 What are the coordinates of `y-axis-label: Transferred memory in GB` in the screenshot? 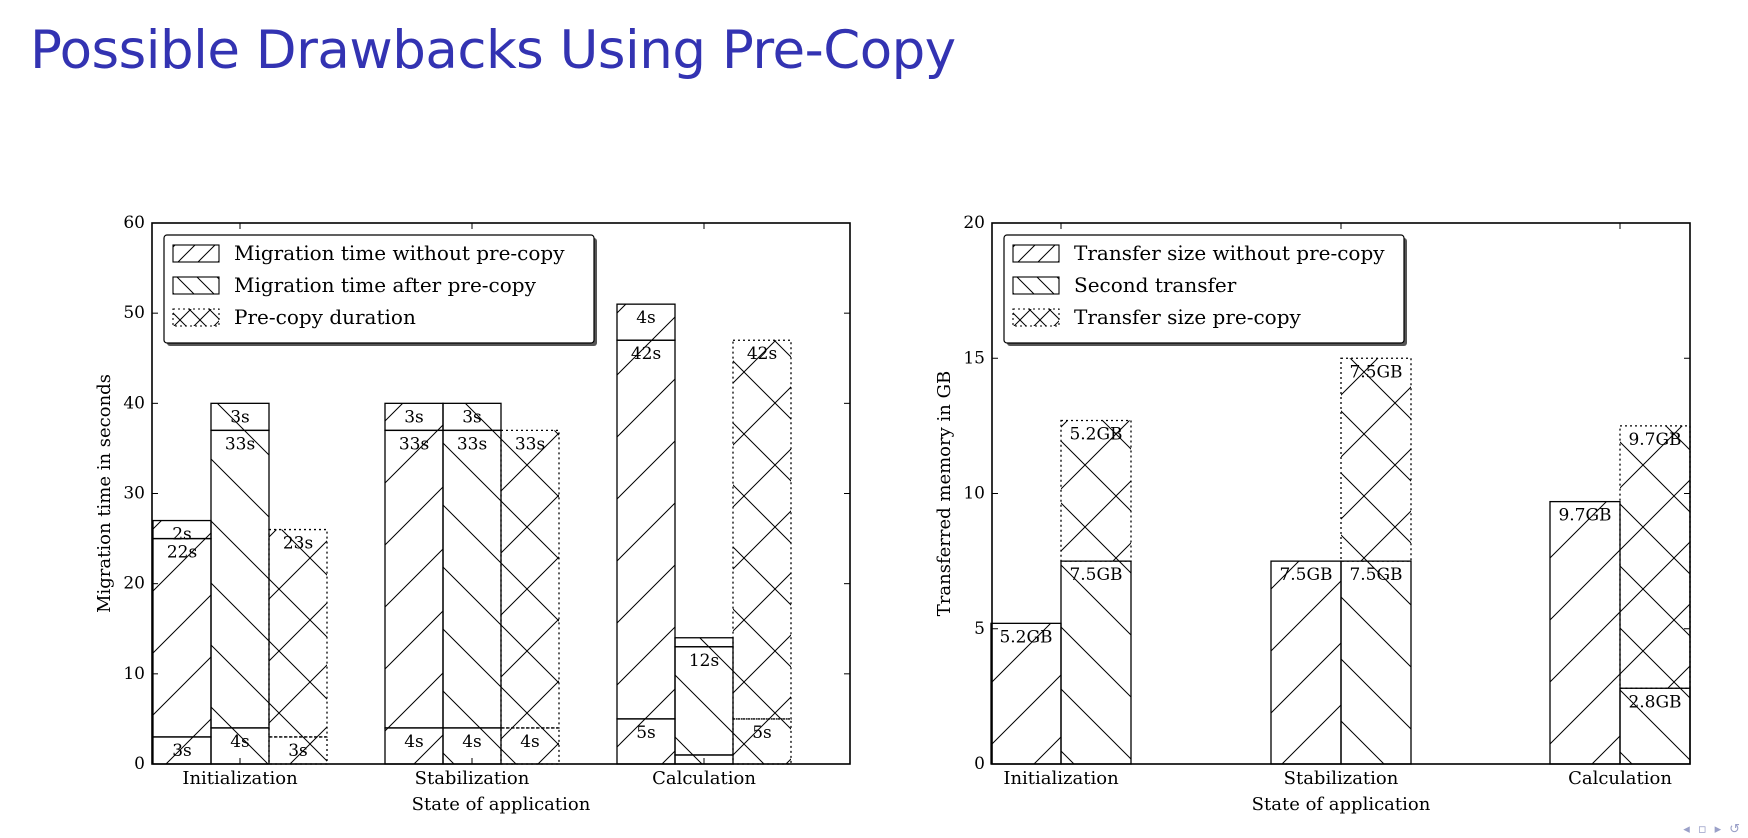 It's located at (944, 493).